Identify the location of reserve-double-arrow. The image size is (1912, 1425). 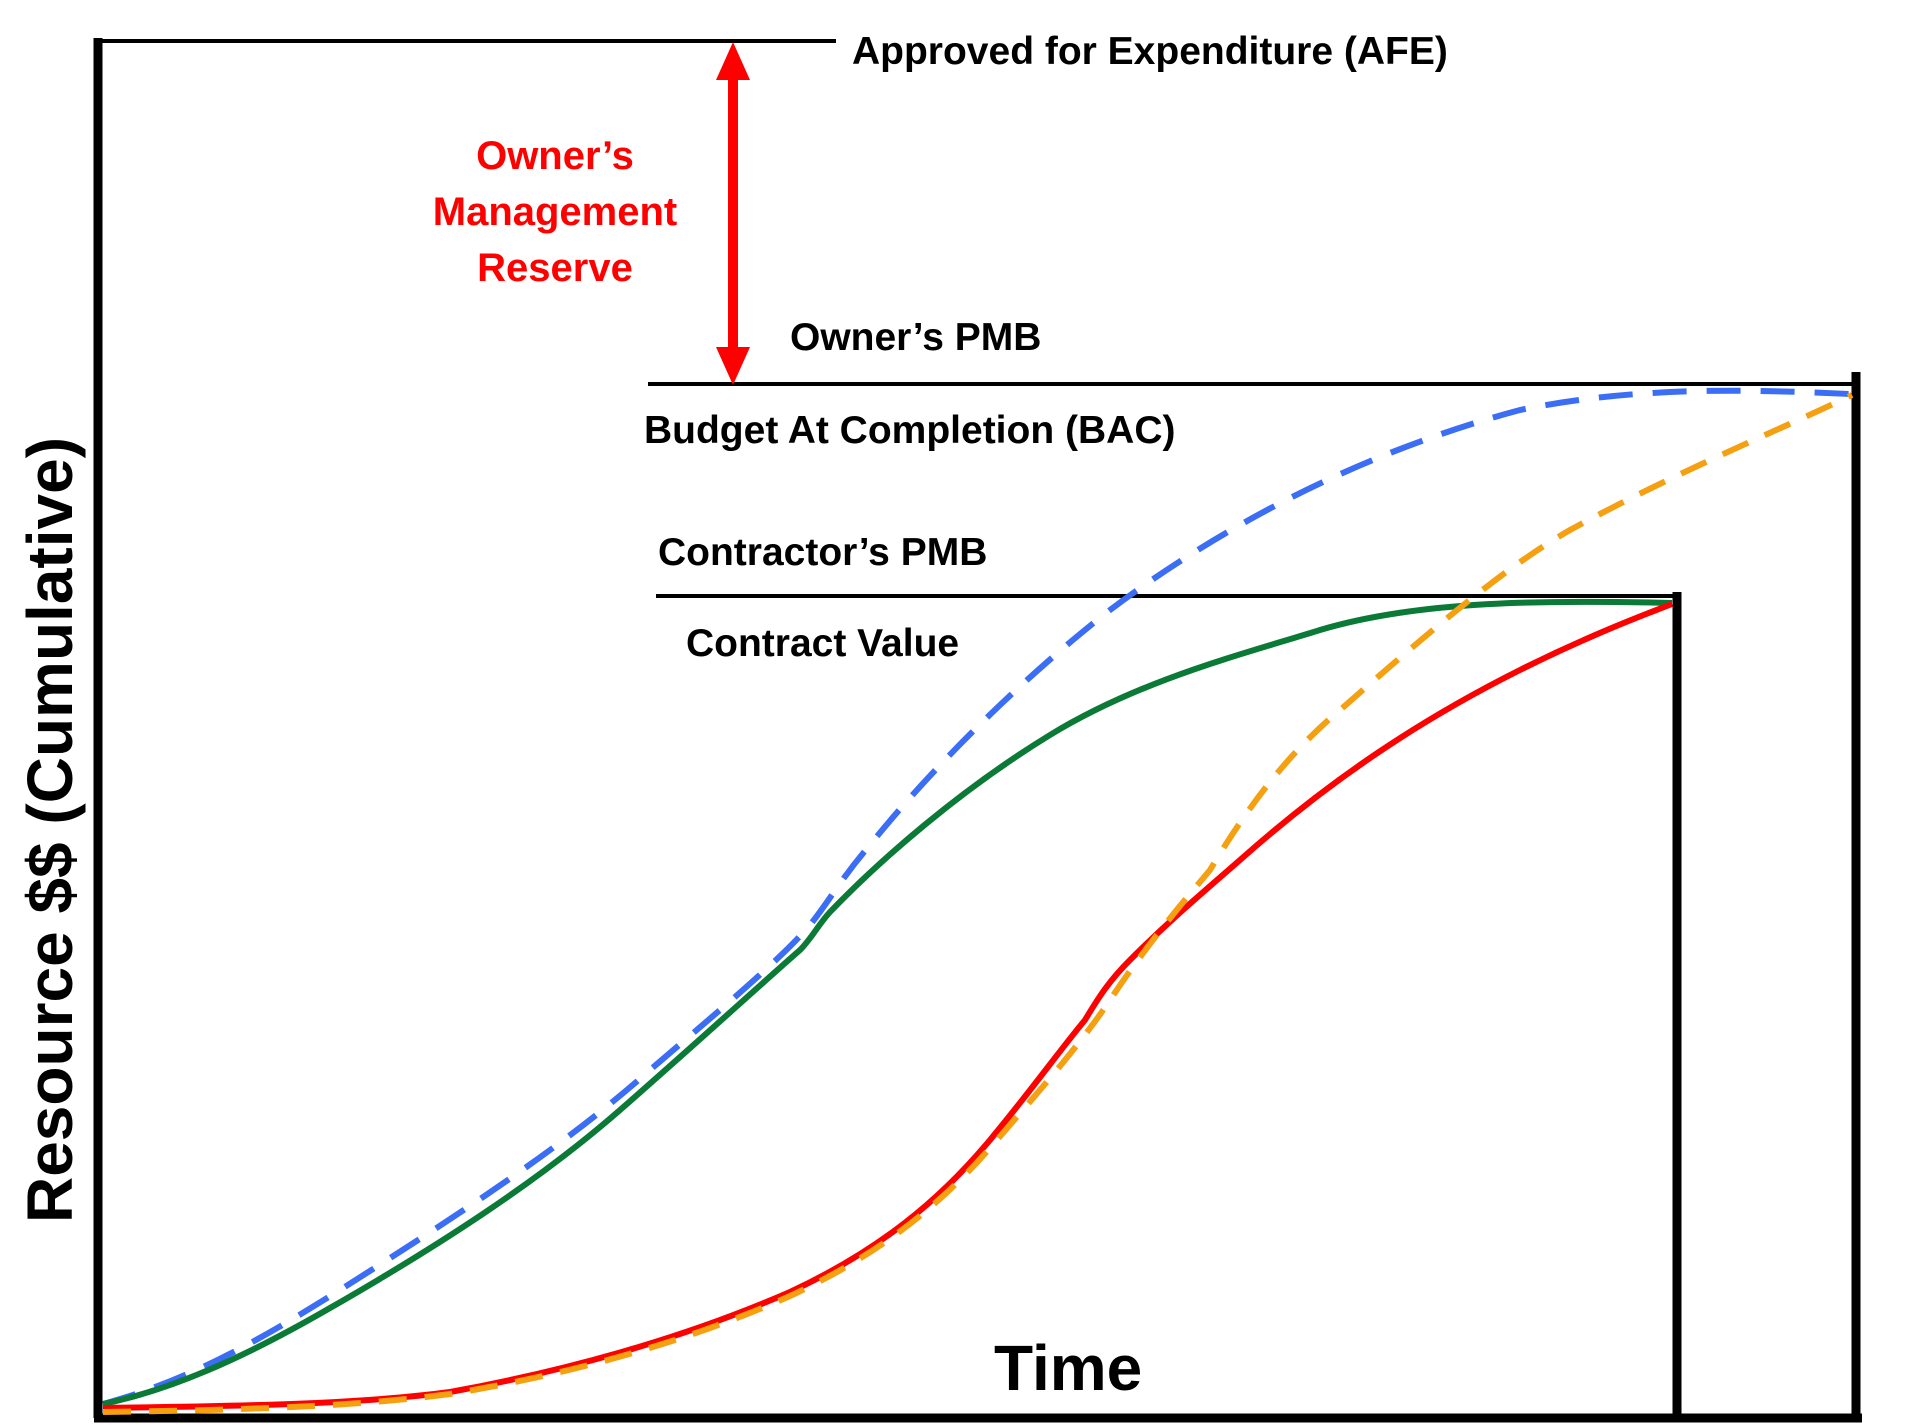
(733, 213).